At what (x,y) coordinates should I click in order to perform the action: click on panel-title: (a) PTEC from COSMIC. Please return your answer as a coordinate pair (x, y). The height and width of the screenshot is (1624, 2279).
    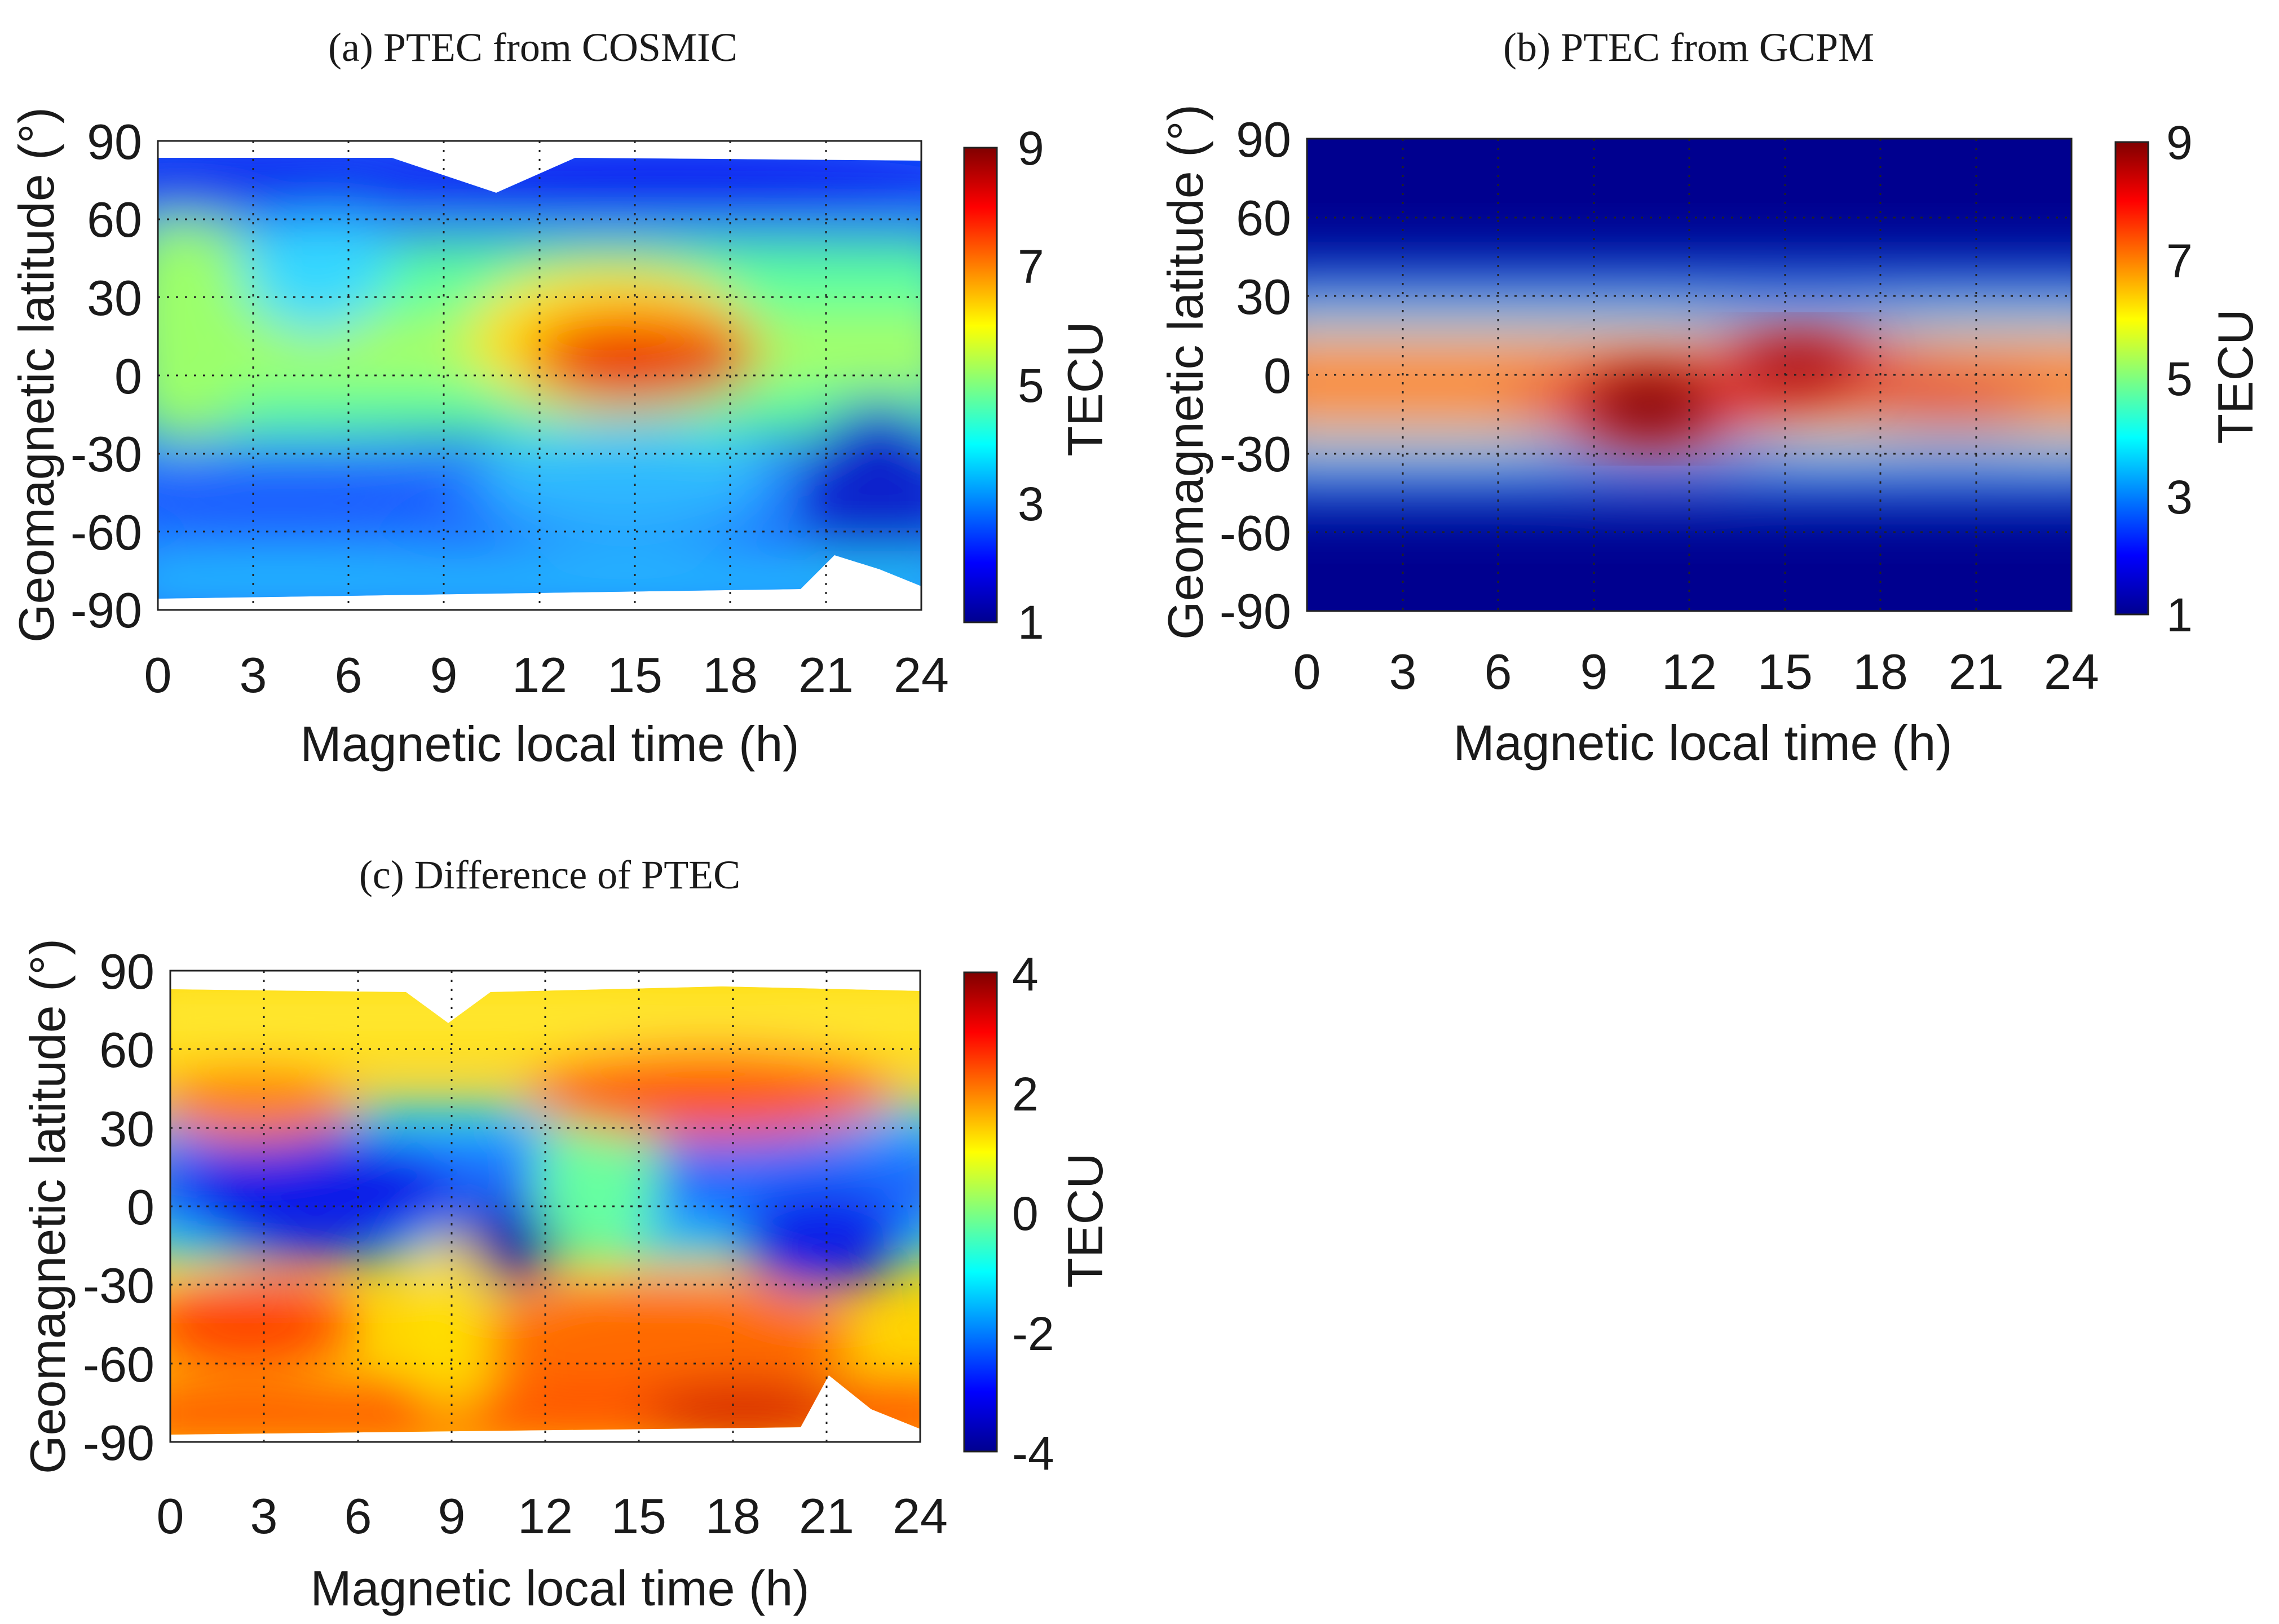
    Looking at the image, I should click on (532, 47).